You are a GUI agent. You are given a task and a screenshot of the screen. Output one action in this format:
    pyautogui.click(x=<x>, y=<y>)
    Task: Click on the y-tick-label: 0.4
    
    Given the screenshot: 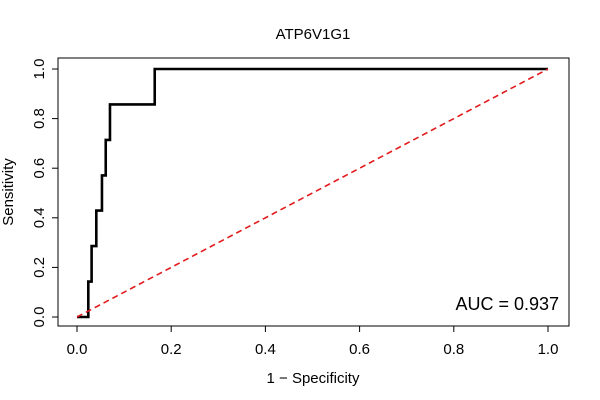 What is the action you would take?
    pyautogui.click(x=39, y=217)
    